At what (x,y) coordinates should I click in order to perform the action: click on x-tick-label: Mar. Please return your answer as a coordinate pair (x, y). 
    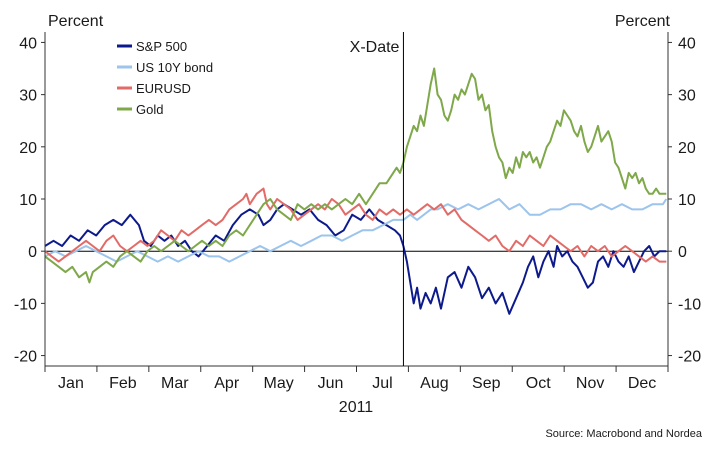
    Looking at the image, I should click on (175, 383).